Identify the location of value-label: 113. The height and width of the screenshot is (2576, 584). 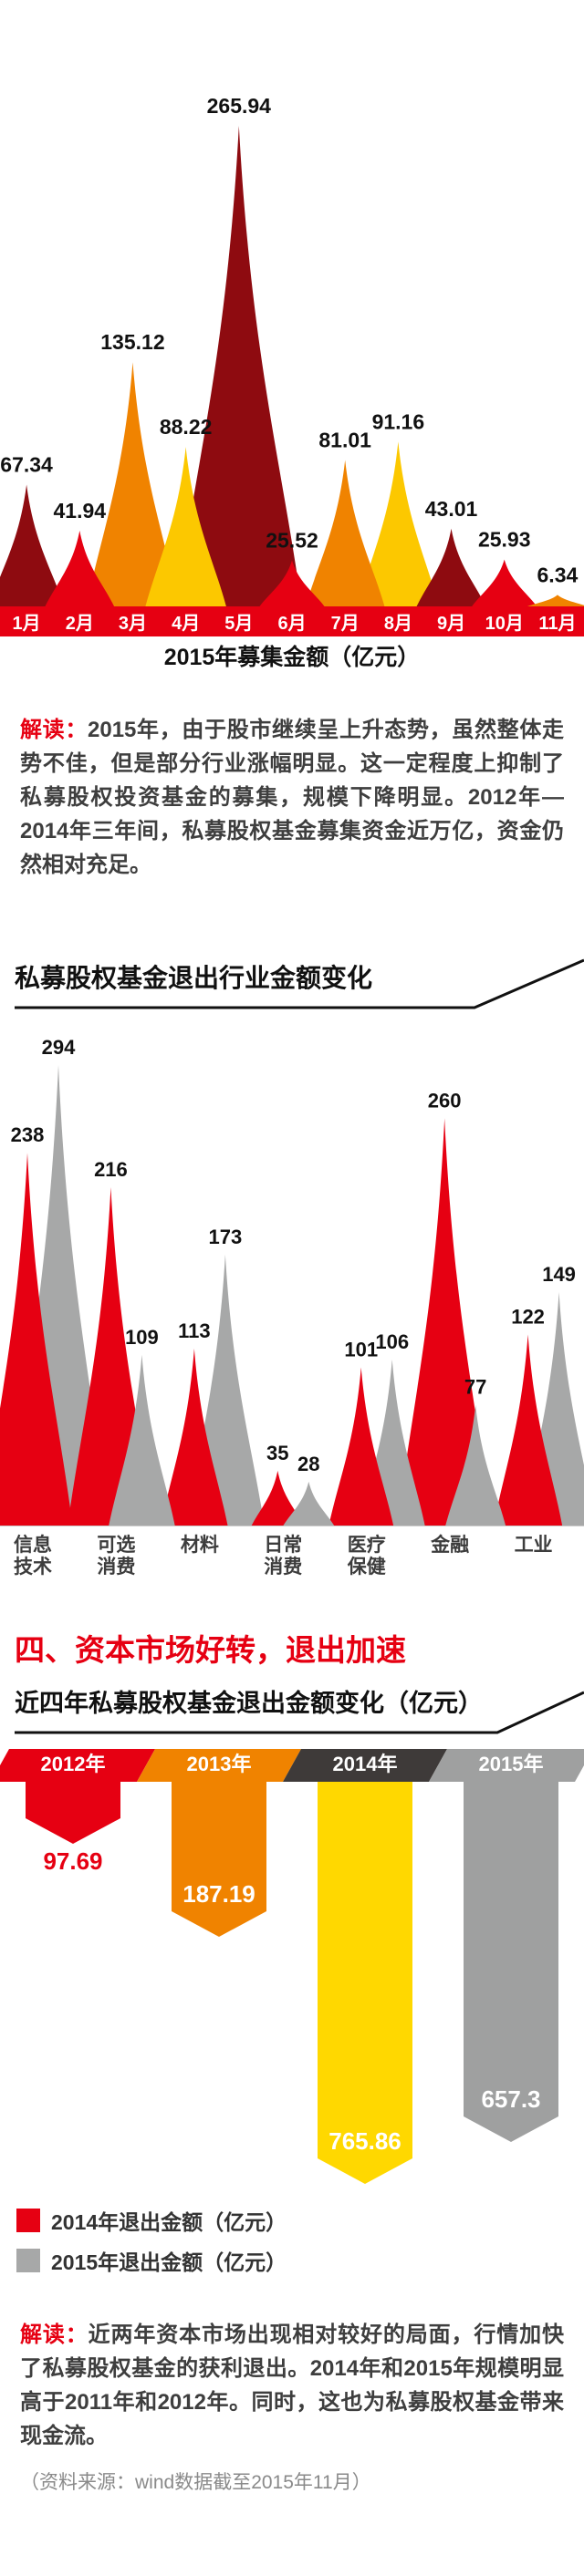
(194, 1330).